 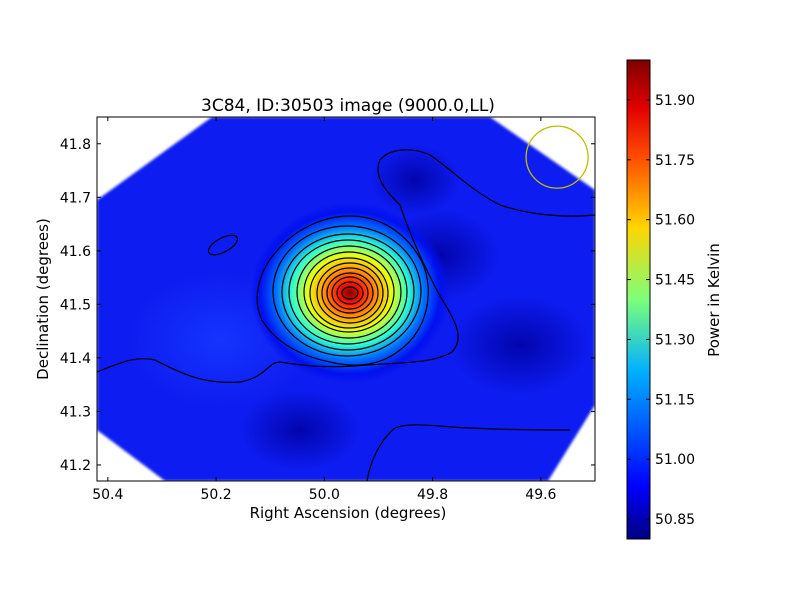 I want to click on colorbar-label: Power in Kelvin, so click(x=714, y=300).